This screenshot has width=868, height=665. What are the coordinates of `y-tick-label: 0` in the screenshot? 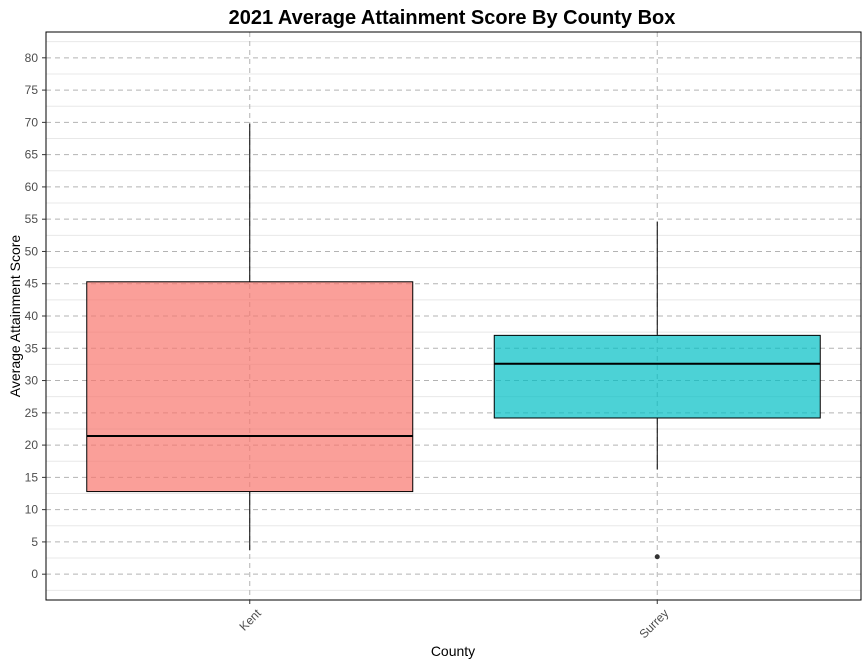 It's located at (34, 574).